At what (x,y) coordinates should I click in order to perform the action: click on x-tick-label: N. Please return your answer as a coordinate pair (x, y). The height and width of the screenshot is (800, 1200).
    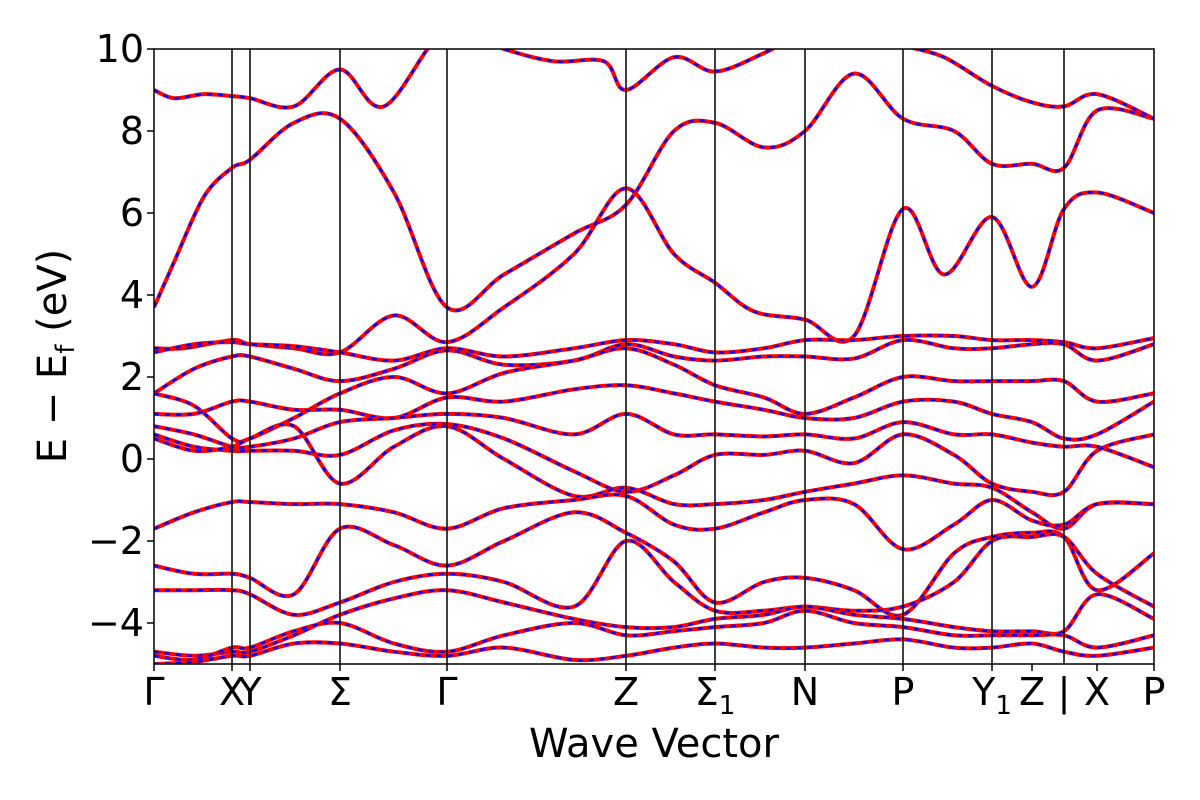
    Looking at the image, I should click on (805, 692).